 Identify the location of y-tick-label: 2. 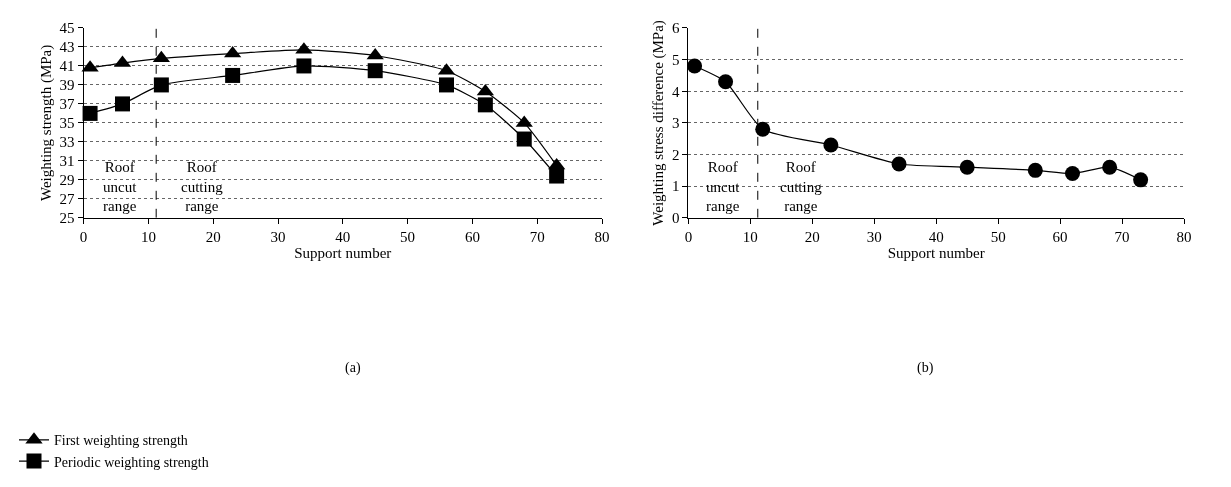
(675, 154).